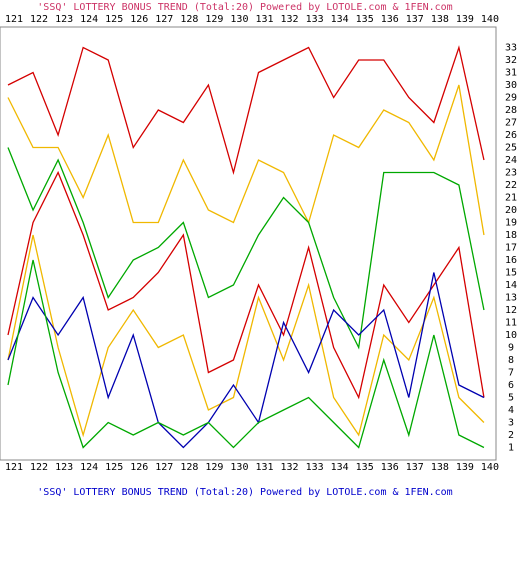 The width and height of the screenshot is (523, 565). I want to click on y-tick-label: 13, so click(511, 298).